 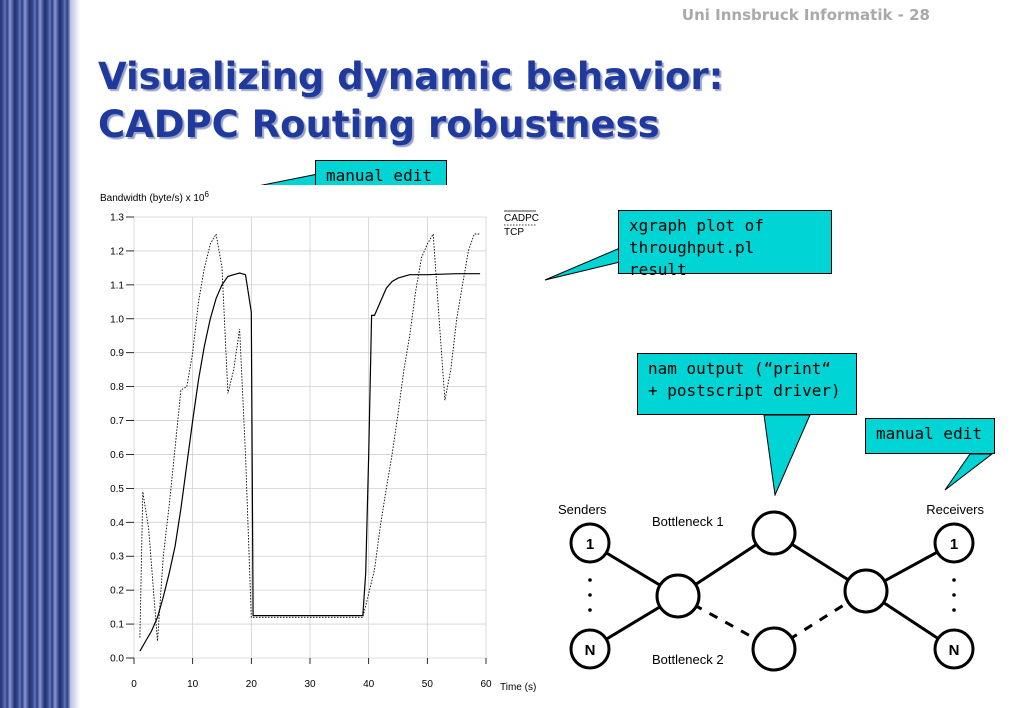 I want to click on label-receiver-1: 1, so click(x=954, y=544).